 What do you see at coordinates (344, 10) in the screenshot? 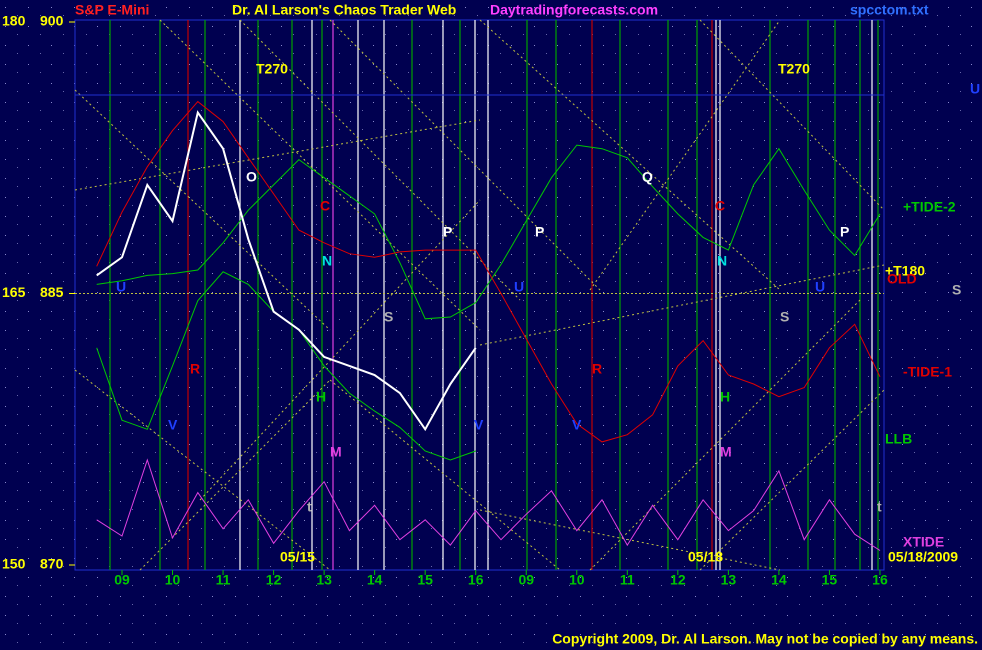
I see `chart-subtitle: Dr. Al Larson's Chaos Trader Web` at bounding box center [344, 10].